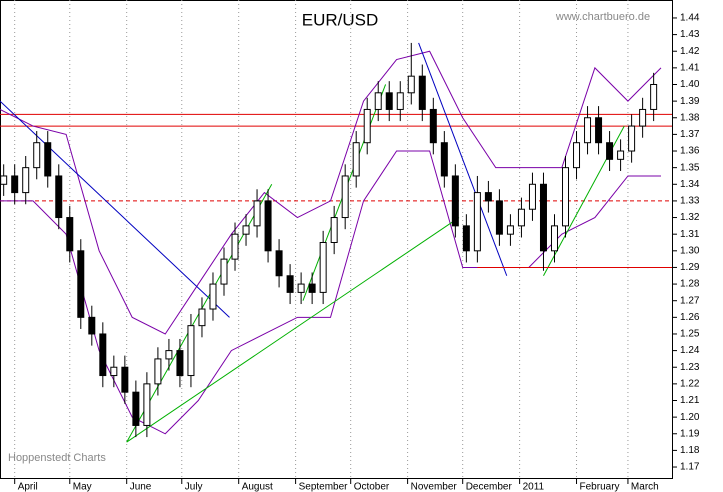 This screenshot has width=723, height=492. Describe the element at coordinates (690, 450) in the screenshot. I see `y-tick-label: 1.18` at that location.